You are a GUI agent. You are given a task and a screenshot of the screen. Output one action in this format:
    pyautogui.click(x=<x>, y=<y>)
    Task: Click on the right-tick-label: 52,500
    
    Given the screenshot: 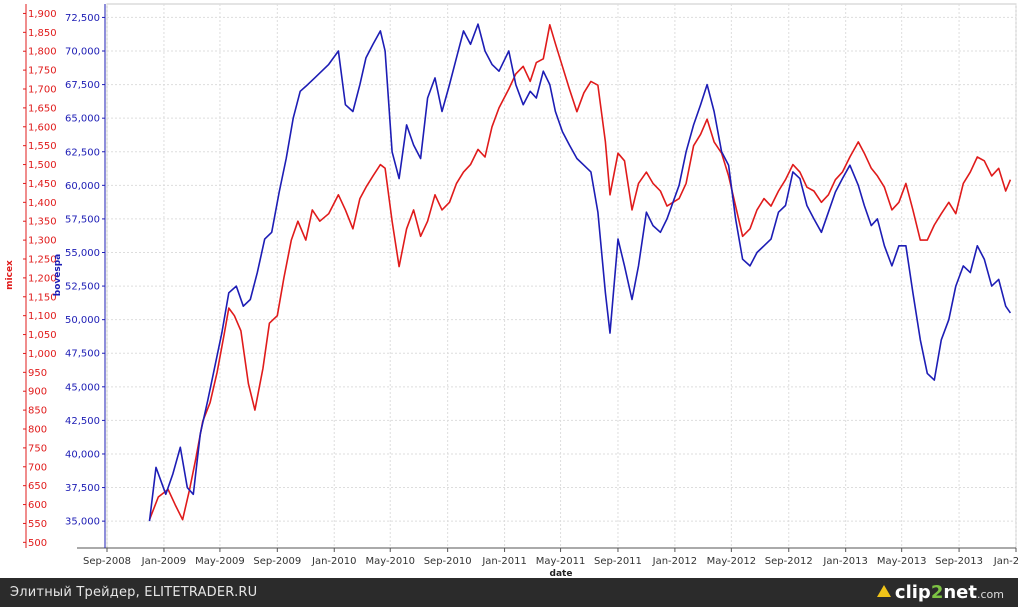 What is the action you would take?
    pyautogui.click(x=82, y=287)
    